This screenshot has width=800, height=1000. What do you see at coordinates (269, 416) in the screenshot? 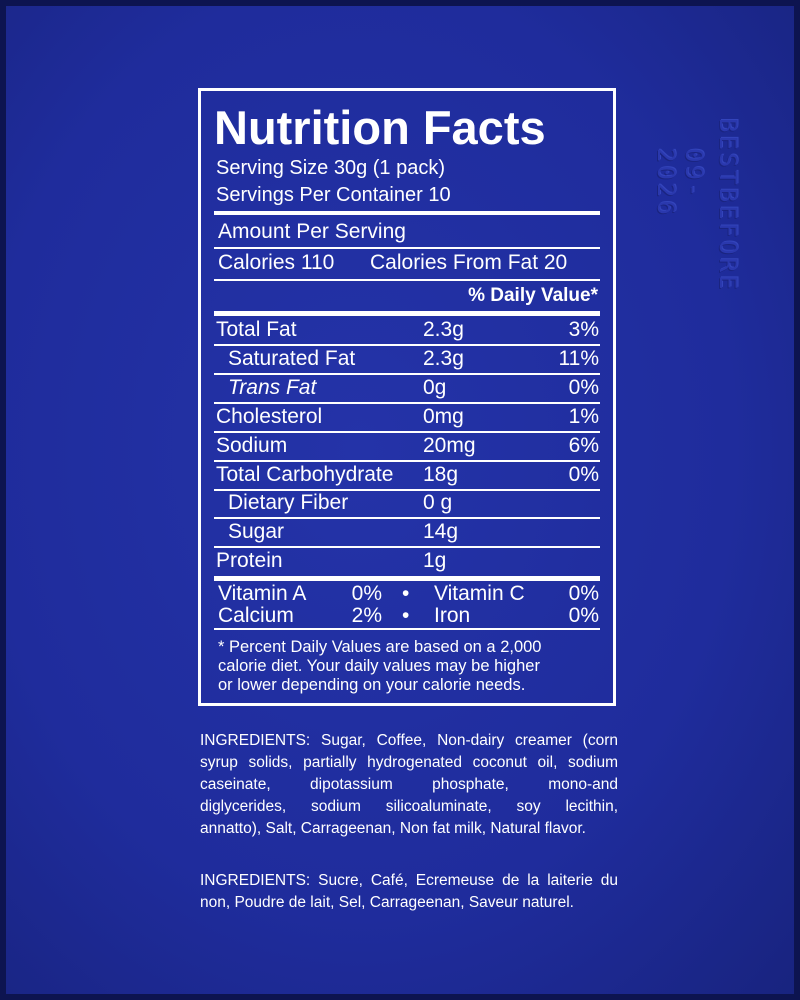
I see `nutrient-name: Cholesterol` at bounding box center [269, 416].